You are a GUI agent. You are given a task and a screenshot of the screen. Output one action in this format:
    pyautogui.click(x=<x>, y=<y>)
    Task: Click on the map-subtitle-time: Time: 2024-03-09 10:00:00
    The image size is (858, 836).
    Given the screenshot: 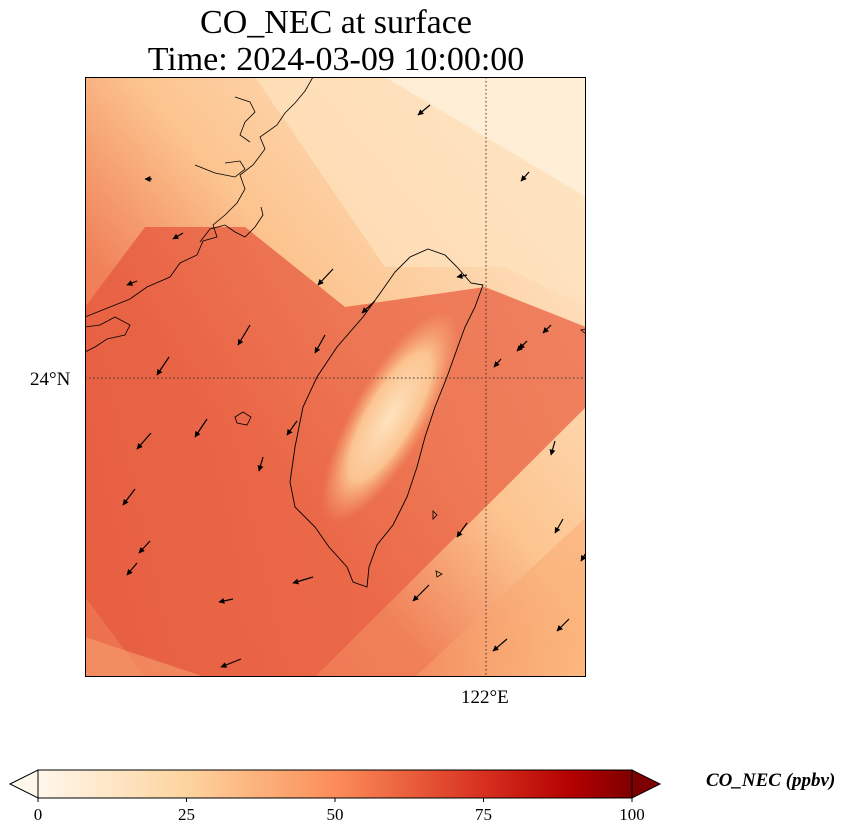 What is the action you would take?
    pyautogui.click(x=336, y=59)
    